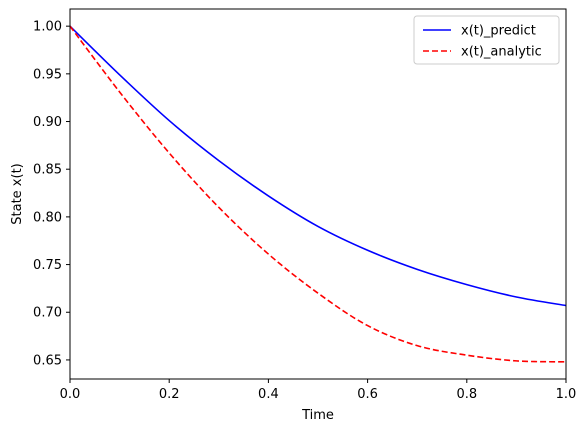  What do you see at coordinates (70, 394) in the screenshot?
I see `x-tick-label: 0.0` at bounding box center [70, 394].